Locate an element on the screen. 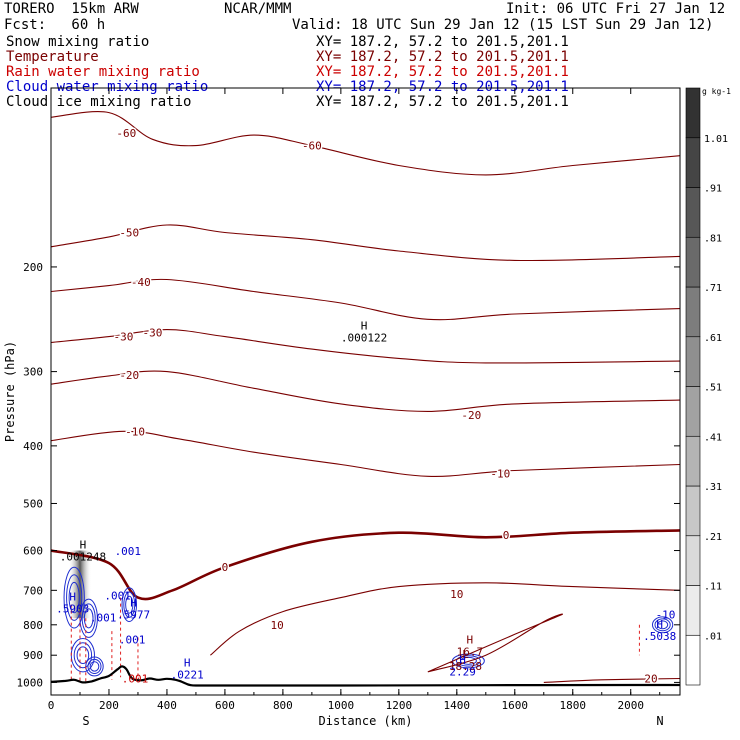 Image resolution: width=740 pixels, height=740 pixels. x-tick-label: 400 is located at coordinates (167, 705).